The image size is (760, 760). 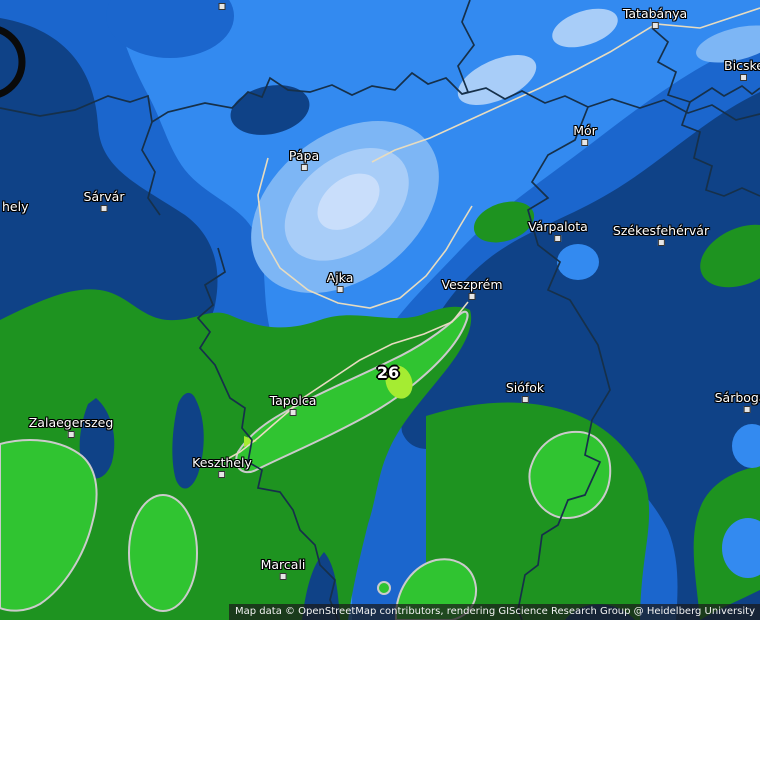 What do you see at coordinates (222, 6) in the screenshot?
I see `town-marker` at bounding box center [222, 6].